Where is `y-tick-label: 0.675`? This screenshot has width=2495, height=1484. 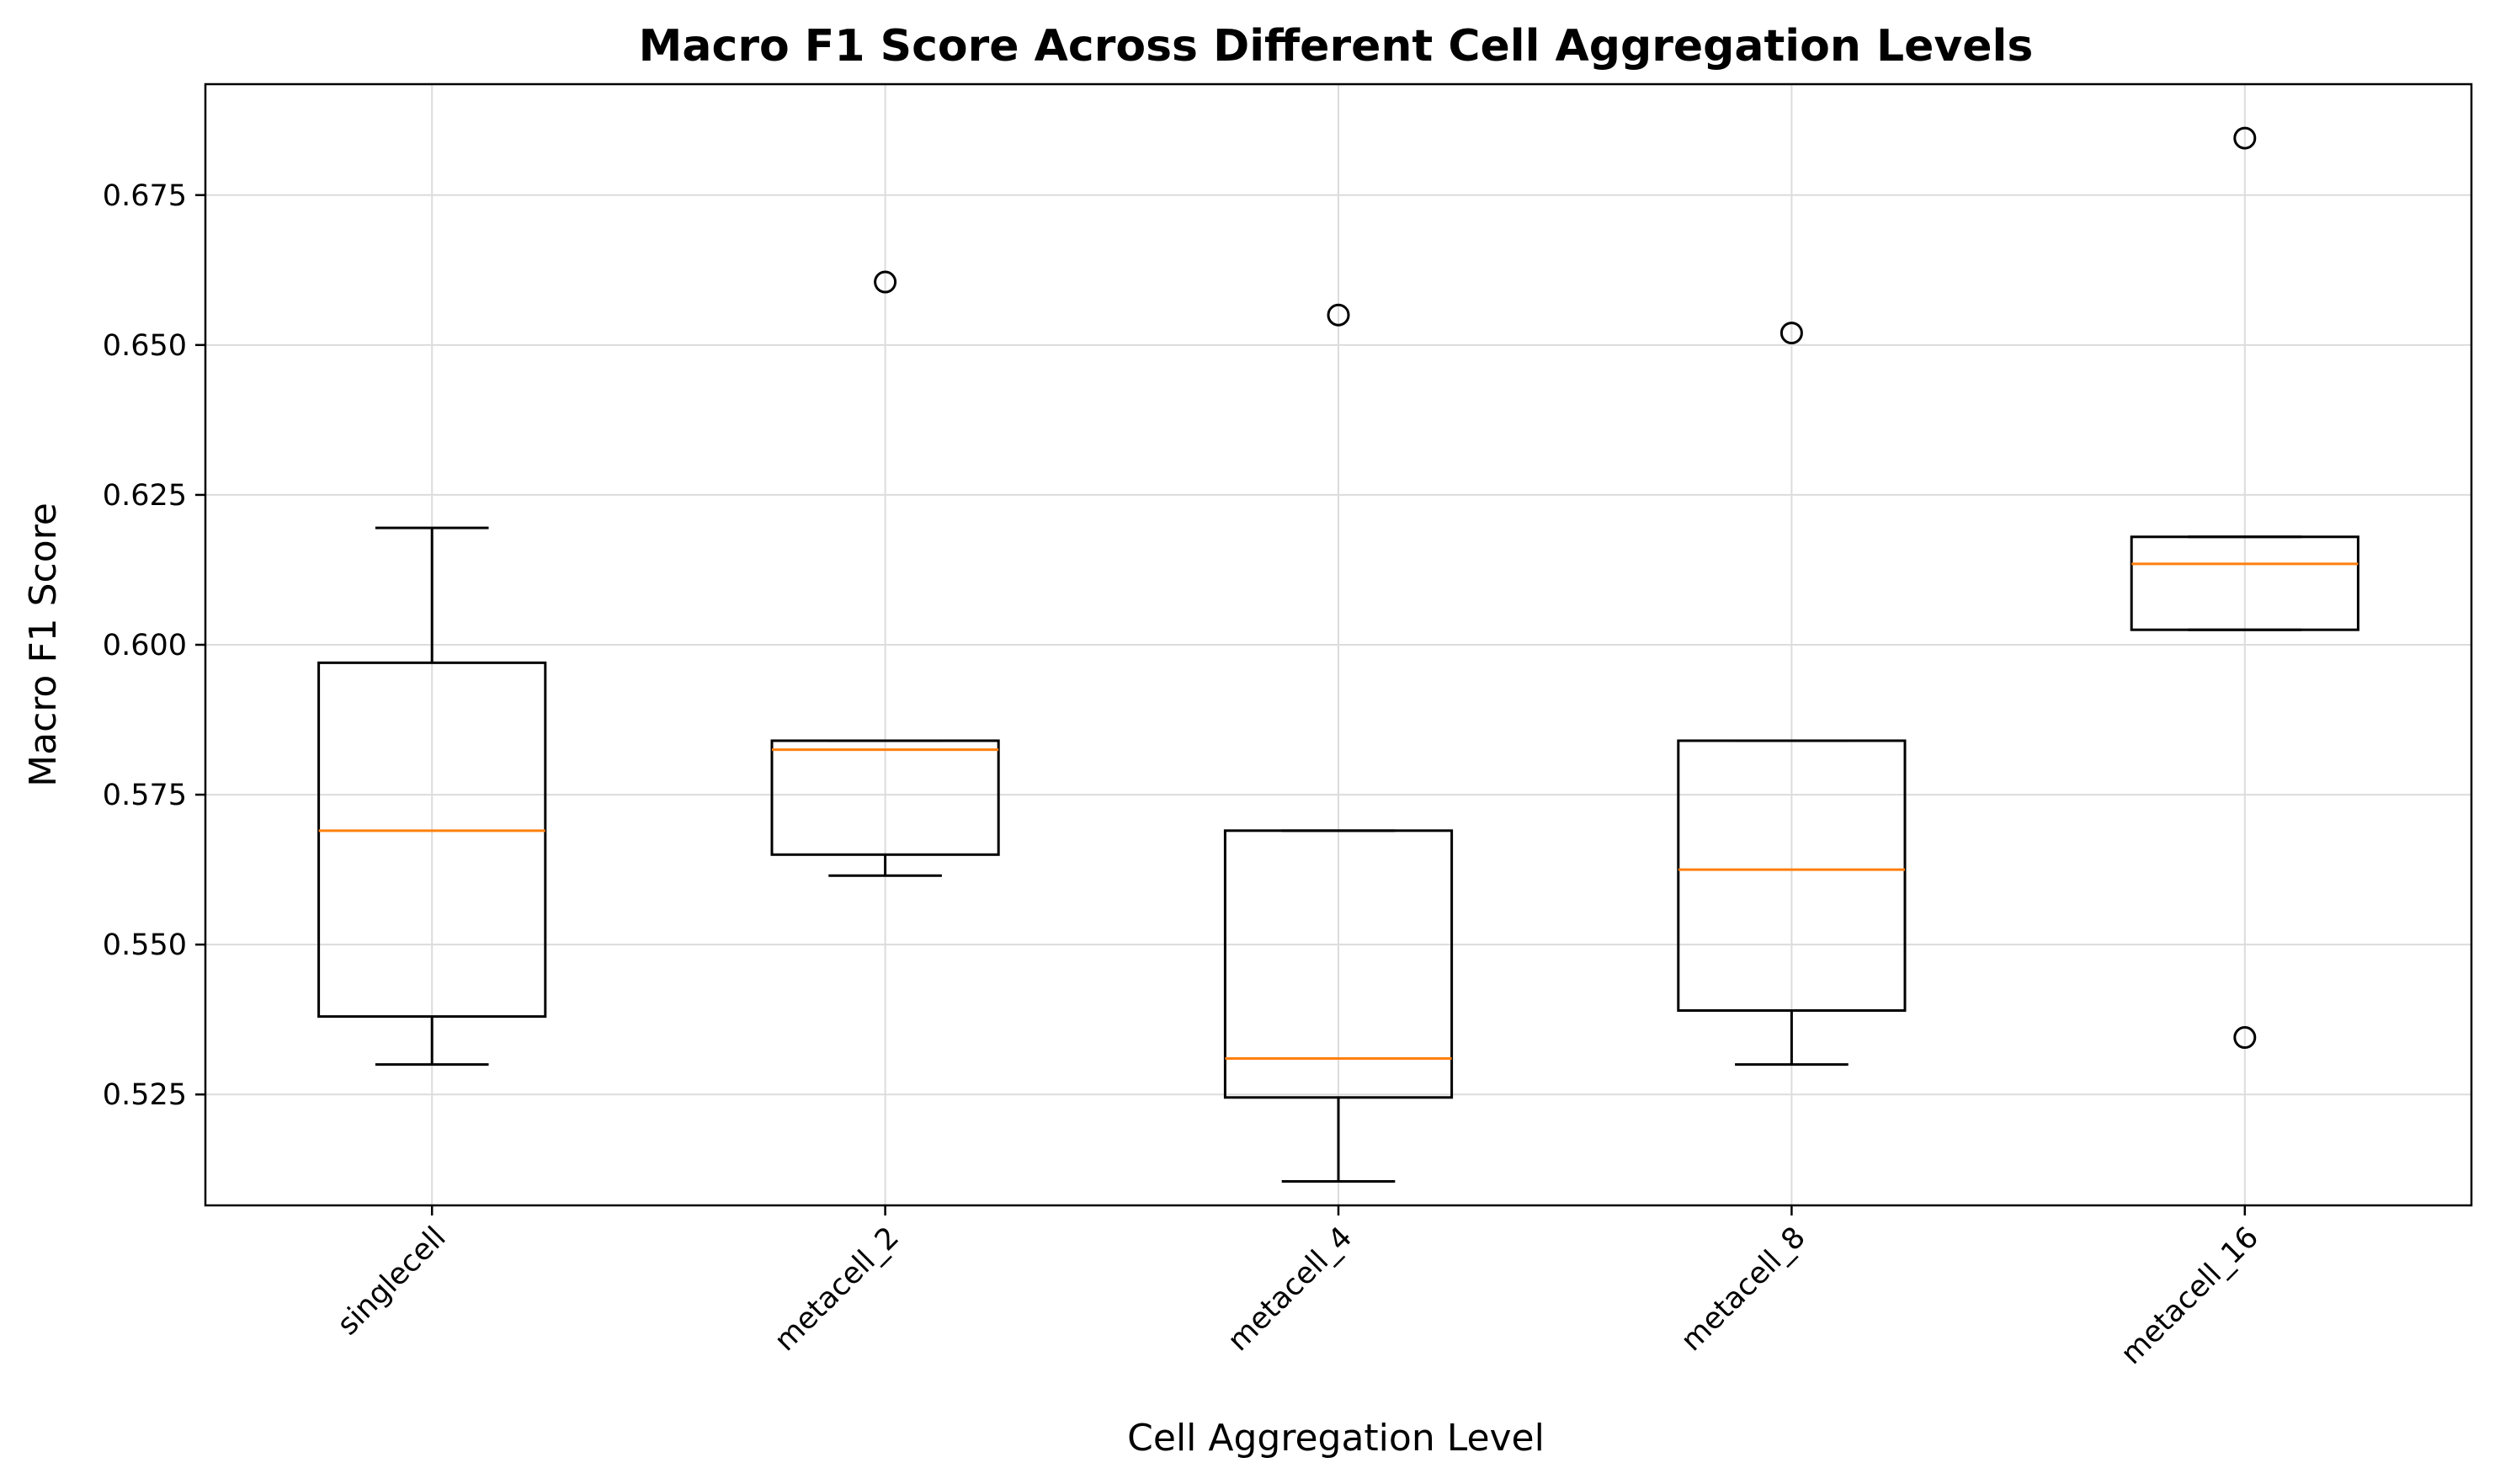 y-tick-label: 0.675 is located at coordinates (145, 196).